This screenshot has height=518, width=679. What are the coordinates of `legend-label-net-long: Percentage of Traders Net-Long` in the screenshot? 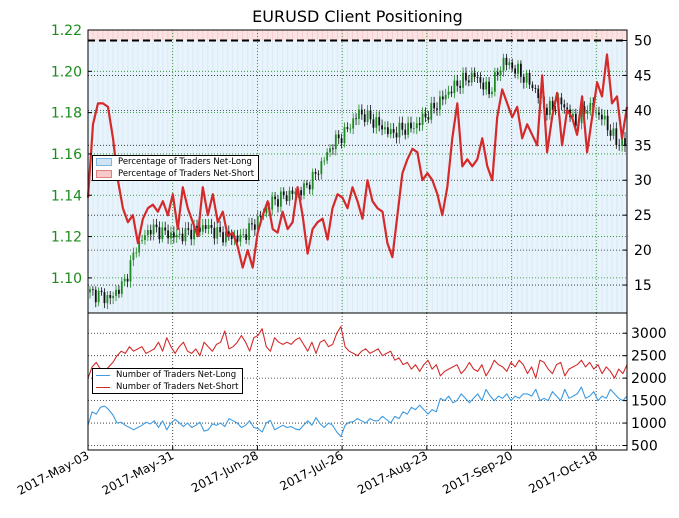 It's located at (185, 162).